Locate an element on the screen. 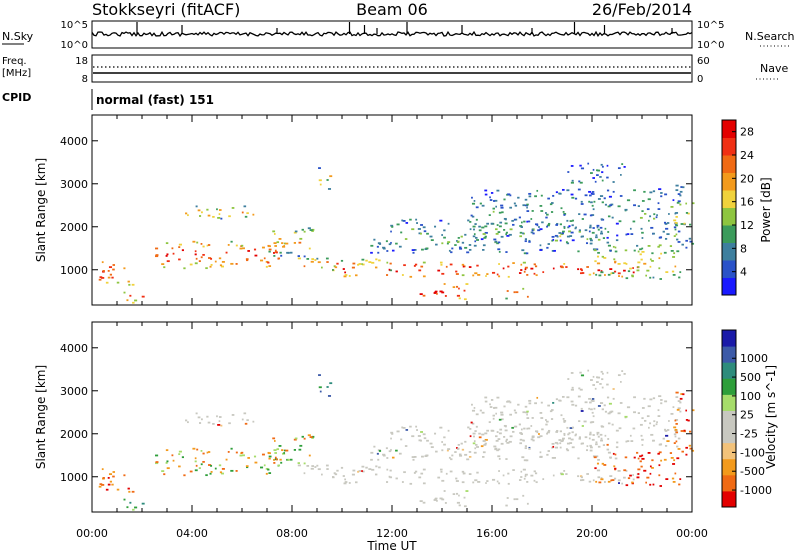 The image size is (800, 554). colorbar-tick-label: 20 is located at coordinates (747, 178).